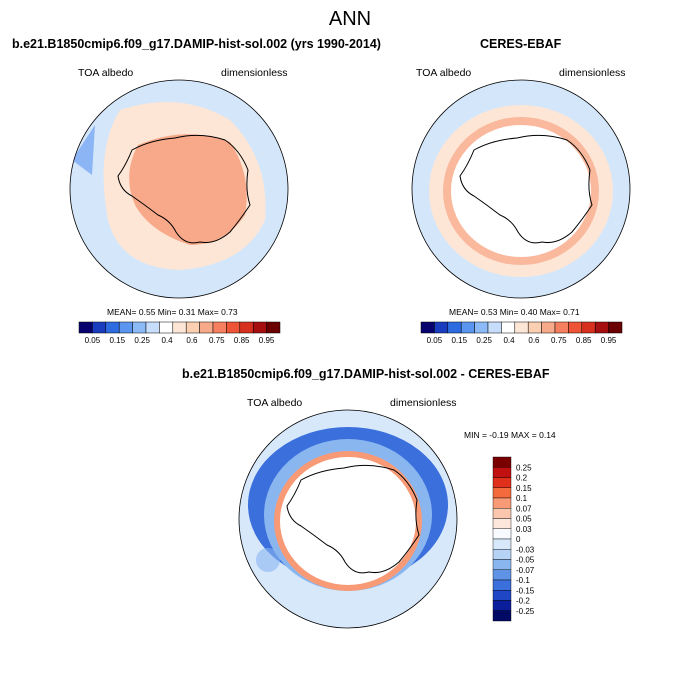 The width and height of the screenshot is (700, 700). Describe the element at coordinates (525, 611) in the screenshot. I see `colorbar-tick-label: -0.25` at that location.